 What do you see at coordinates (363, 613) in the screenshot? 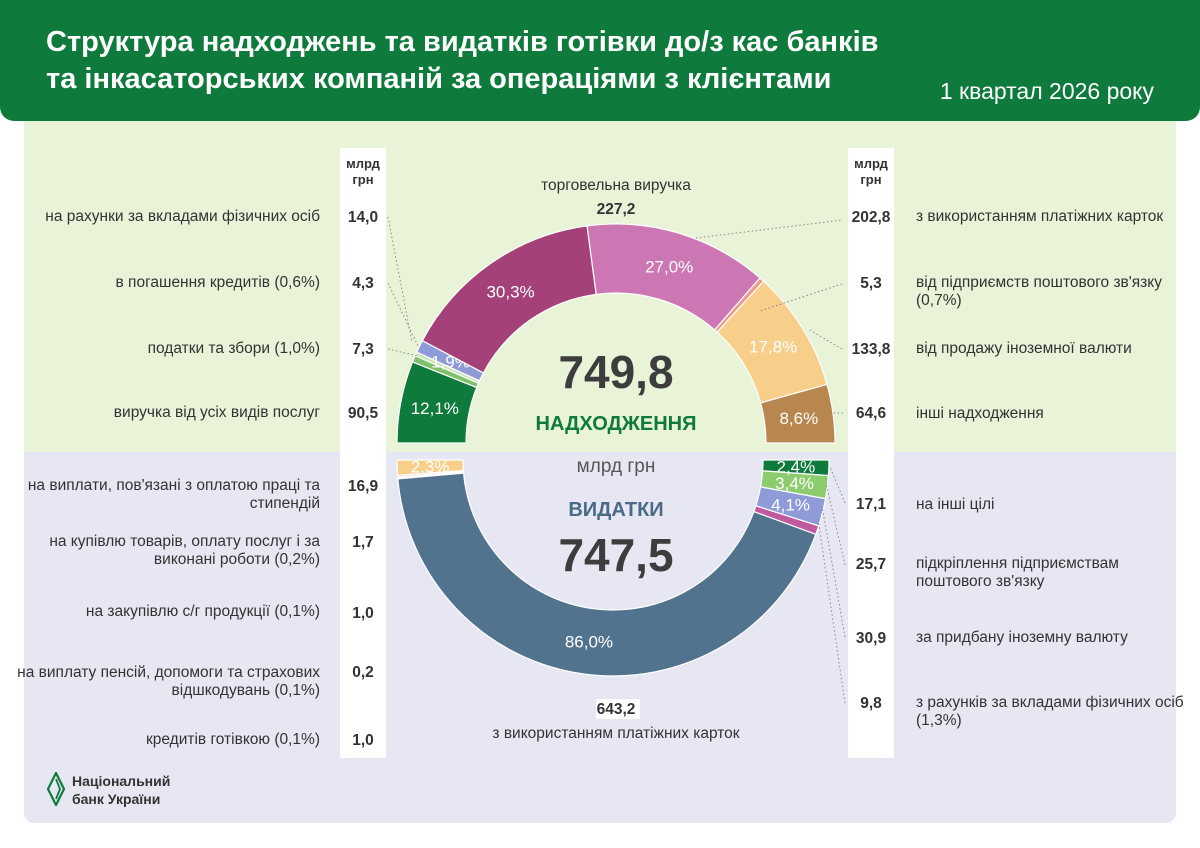
I see `value-out-left-2: 1,0` at bounding box center [363, 613].